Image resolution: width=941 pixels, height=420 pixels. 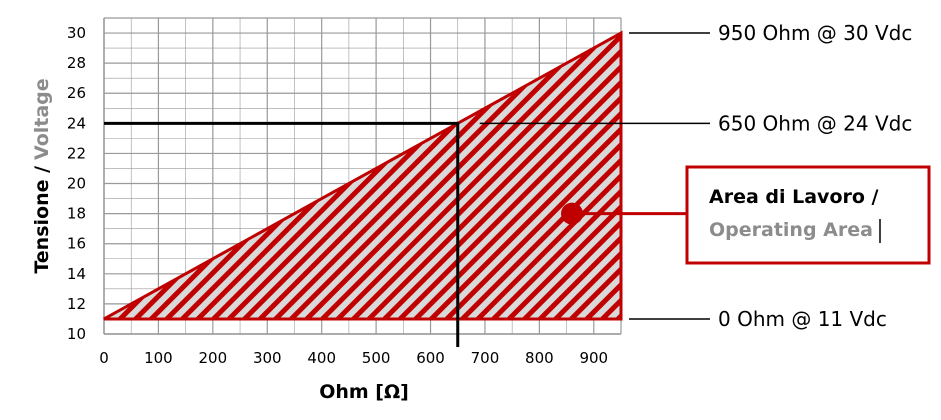 What do you see at coordinates (76, 334) in the screenshot?
I see `y-tick-label: 10` at bounding box center [76, 334].